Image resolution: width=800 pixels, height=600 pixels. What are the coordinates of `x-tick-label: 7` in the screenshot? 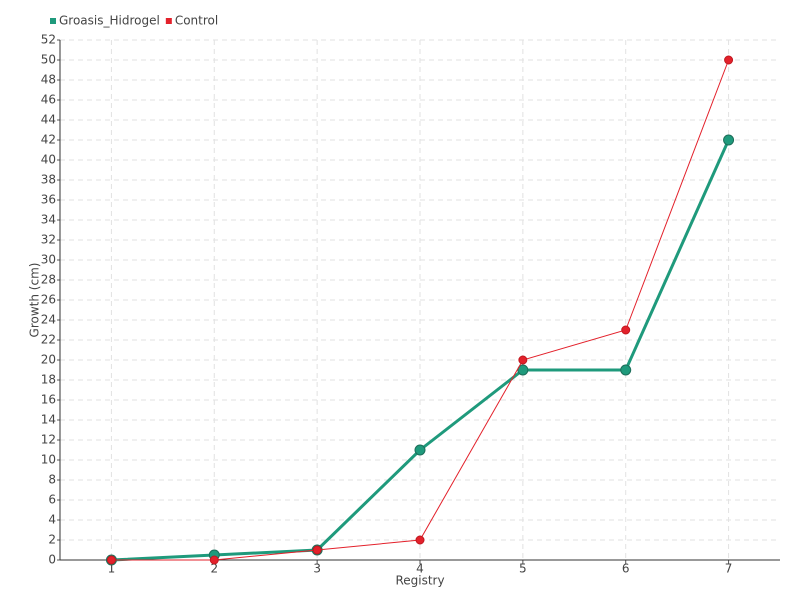 It's located at (729, 569).